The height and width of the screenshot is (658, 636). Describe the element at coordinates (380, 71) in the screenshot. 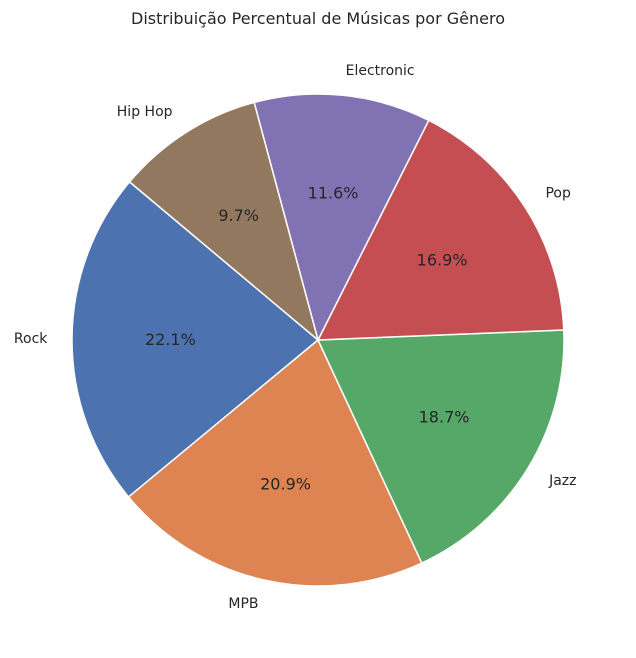

I see `slice-label-electronic: Electronic` at that location.